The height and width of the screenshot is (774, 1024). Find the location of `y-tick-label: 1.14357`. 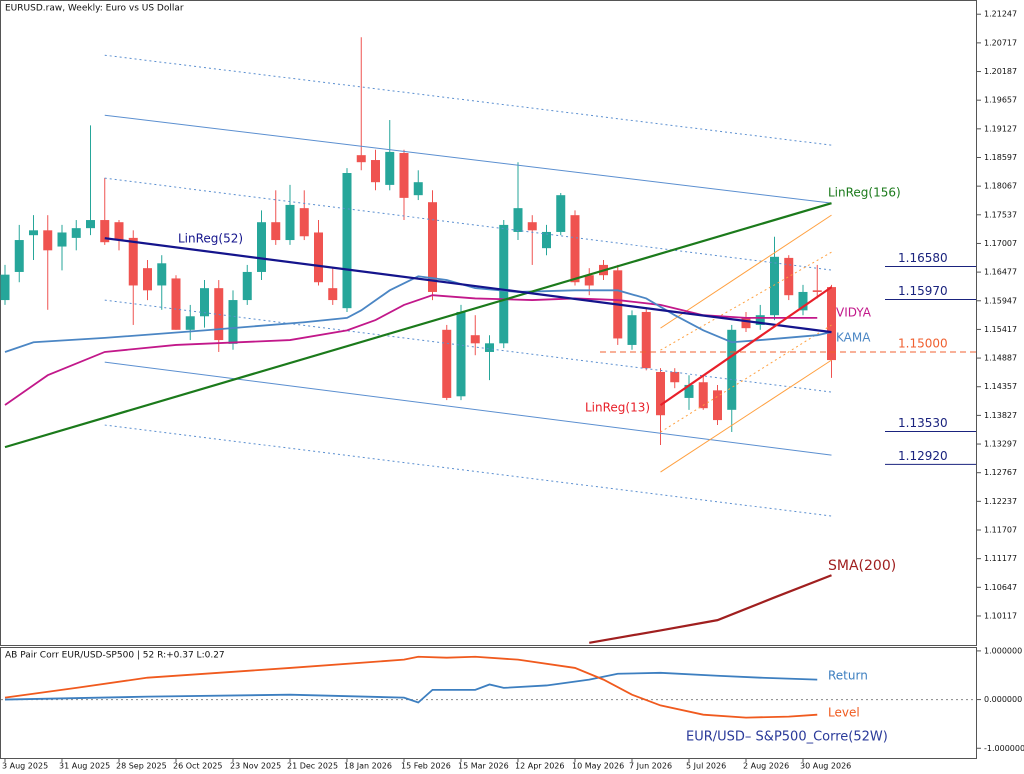

y-tick-label: 1.14357 is located at coordinates (1000, 386).